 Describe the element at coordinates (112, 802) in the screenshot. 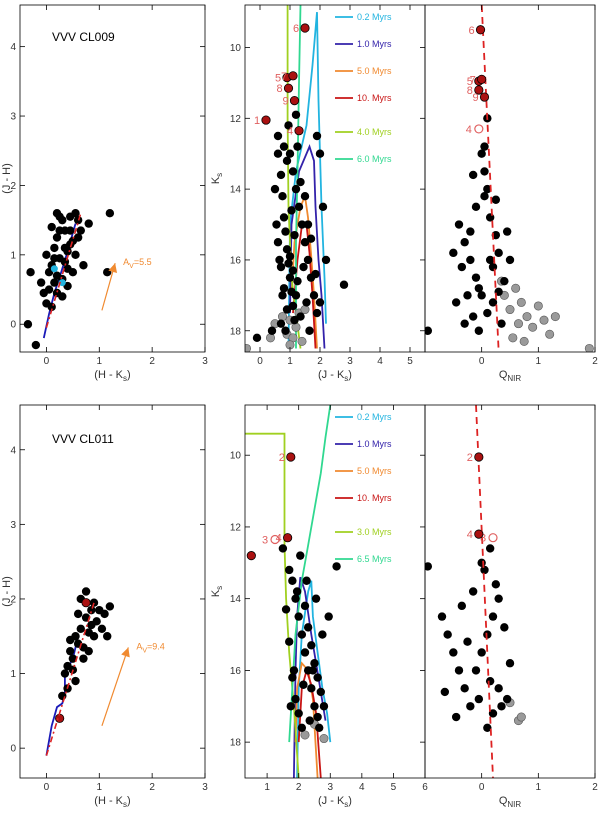

I see `x-axis-label: (H - Ks)` at that location.